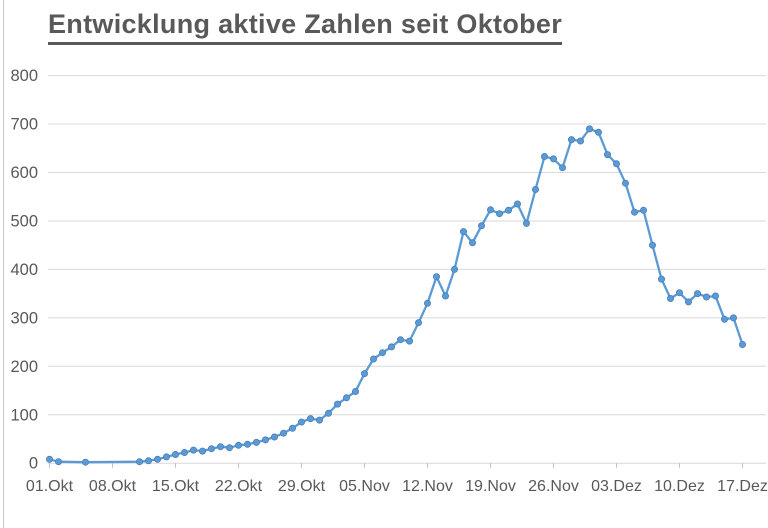 The height and width of the screenshot is (528, 768). Describe the element at coordinates (427, 486) in the screenshot. I see `svg-text: 12.Nov` at that location.